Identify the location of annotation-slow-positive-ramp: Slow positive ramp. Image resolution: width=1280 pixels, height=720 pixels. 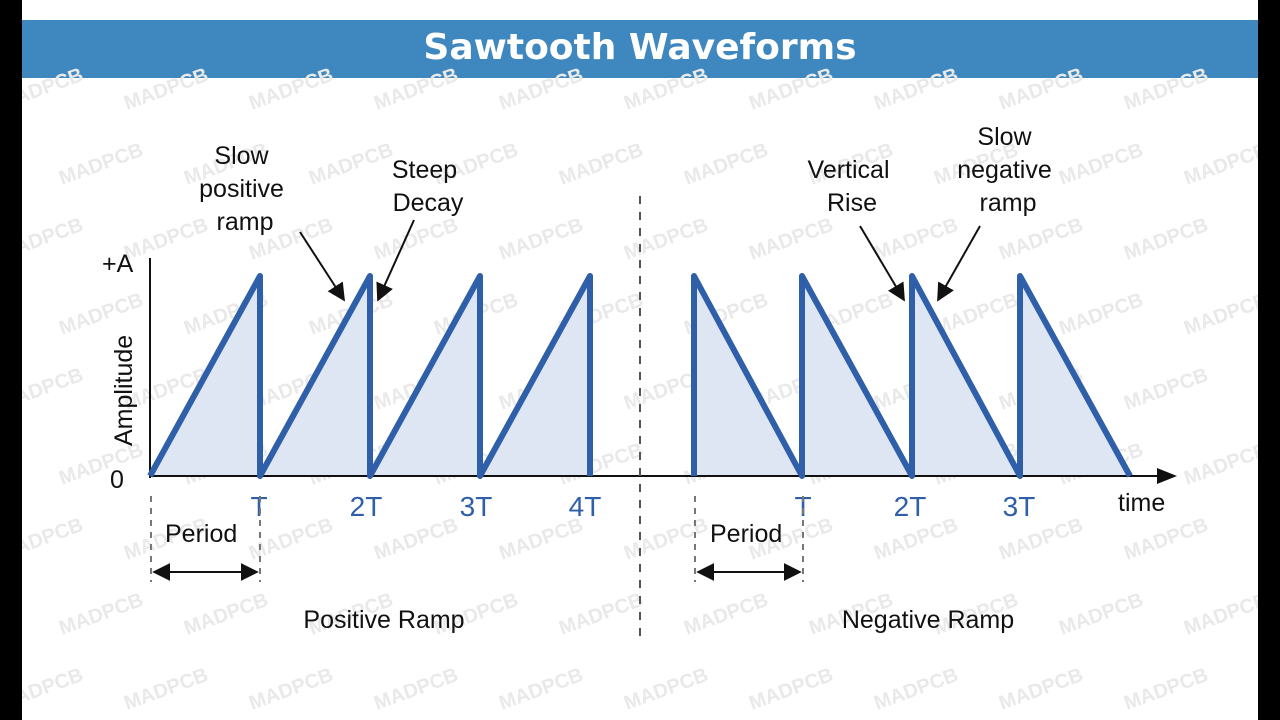
(245, 189).